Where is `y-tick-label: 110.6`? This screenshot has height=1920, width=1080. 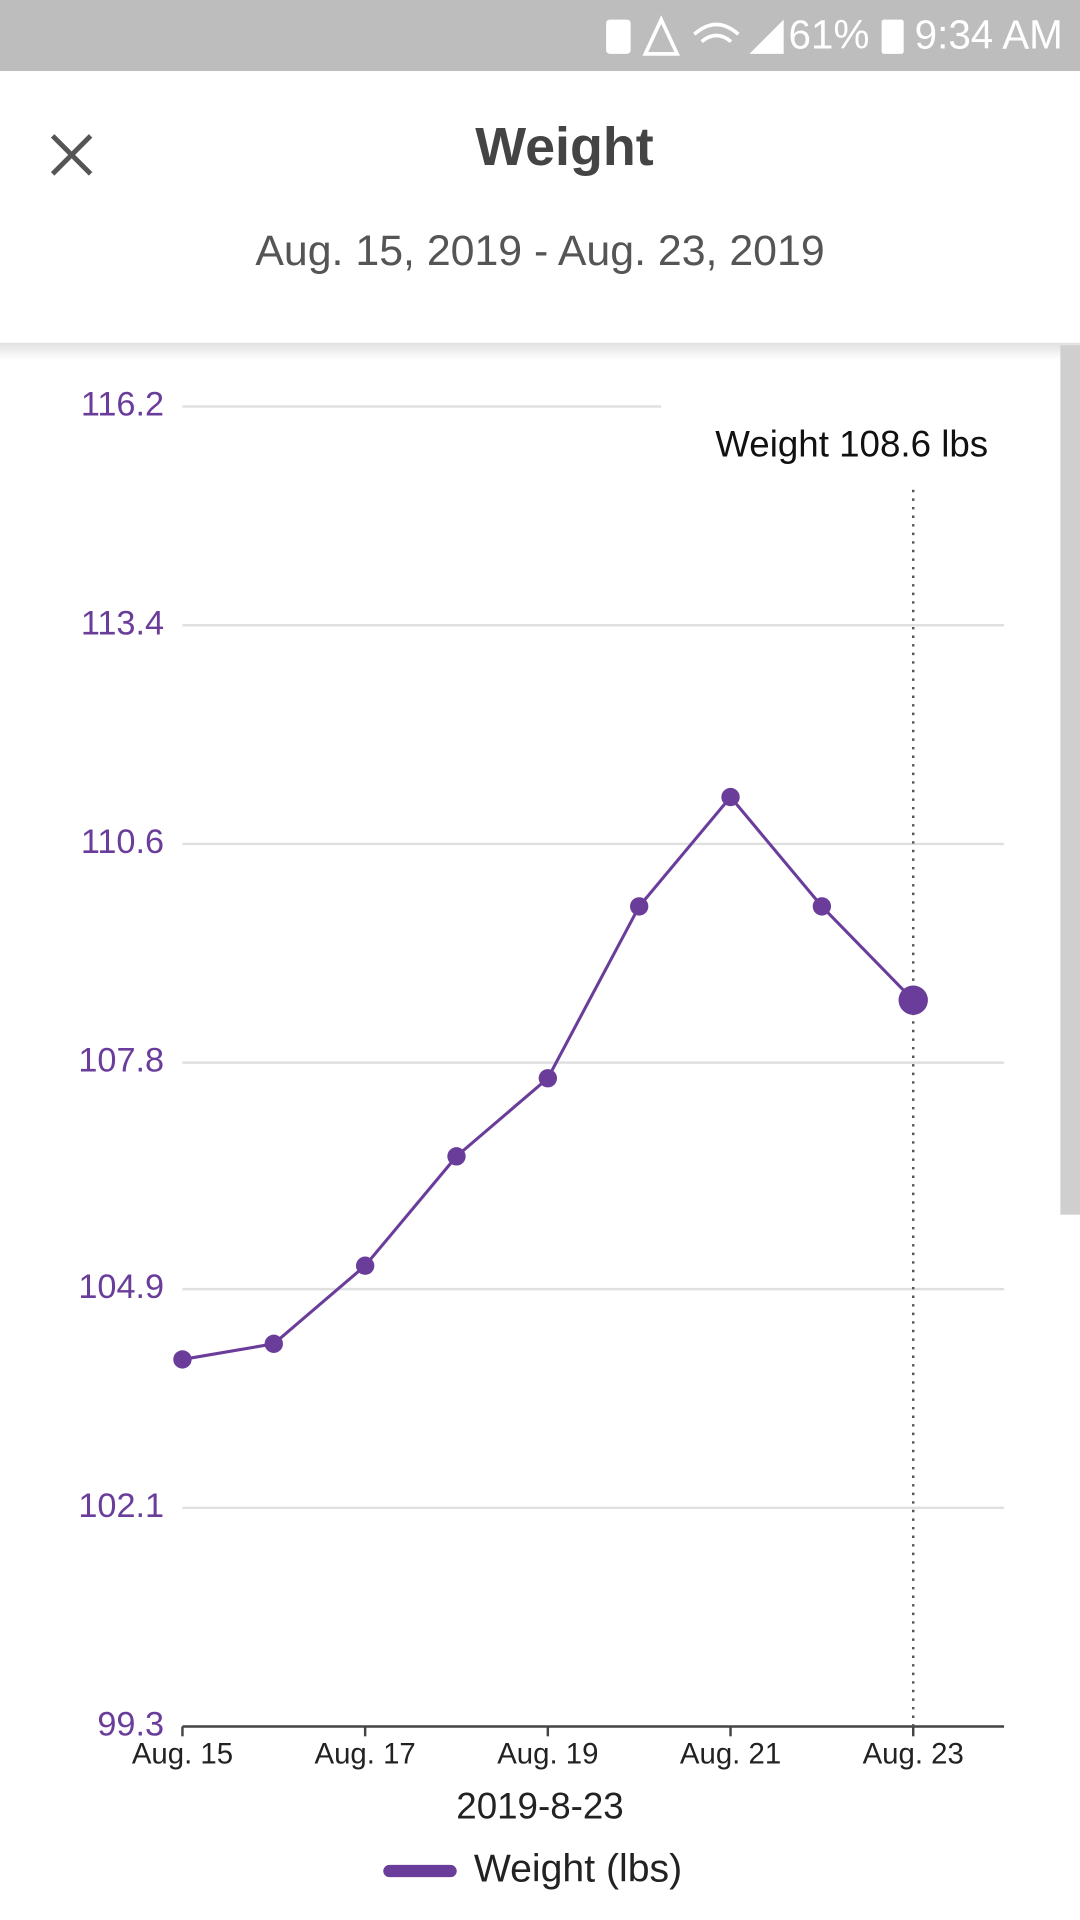
y-tick-label: 110.6 is located at coordinates (122, 842).